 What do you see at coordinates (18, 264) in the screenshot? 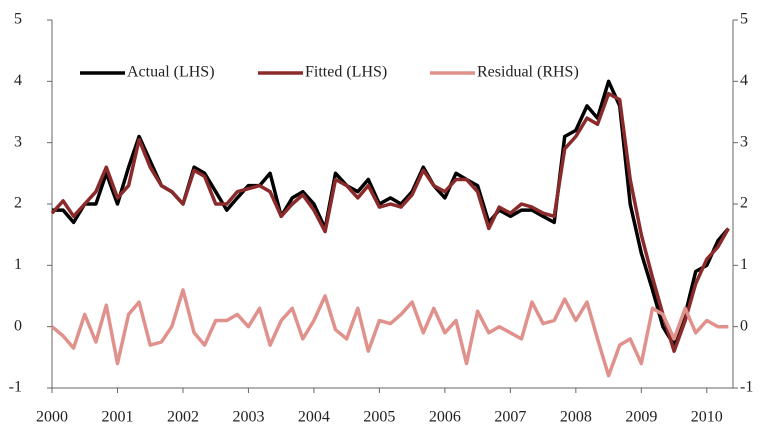
I see `y-tick-label: 1` at bounding box center [18, 264].